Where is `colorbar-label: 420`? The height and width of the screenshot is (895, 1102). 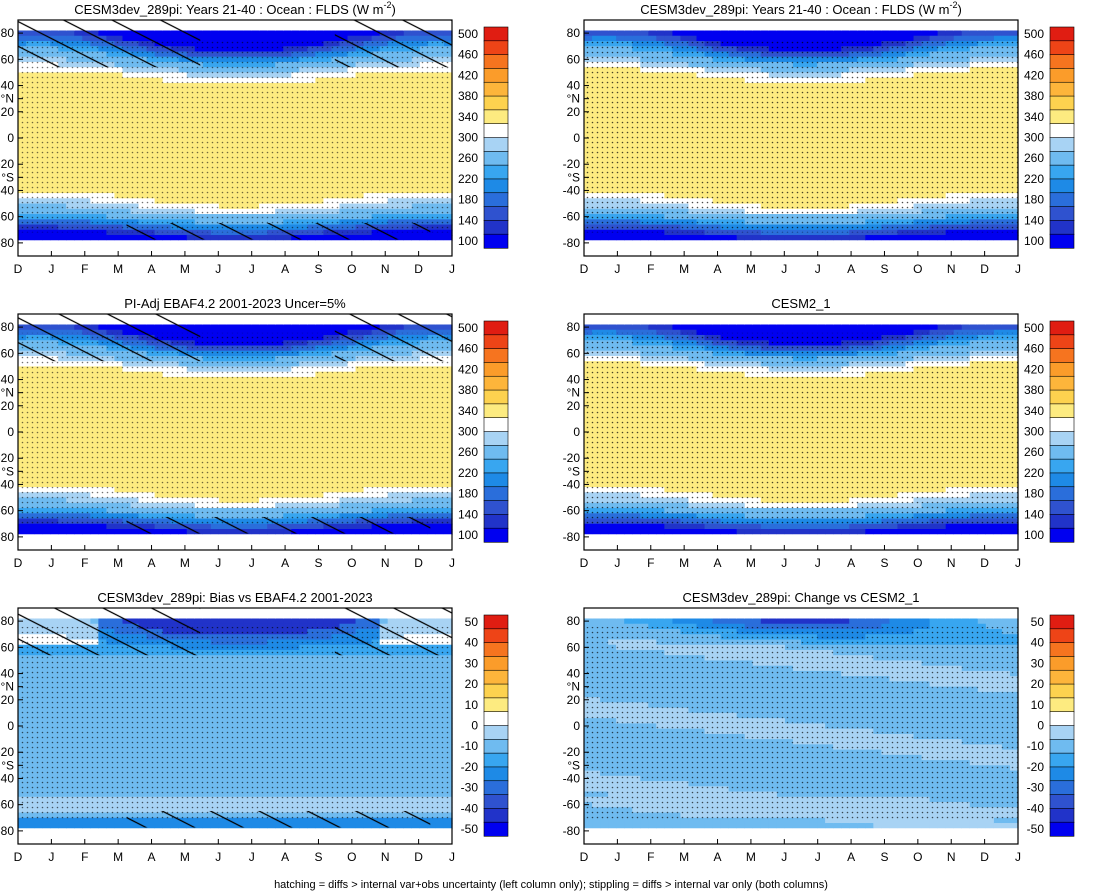
colorbar-label: 420 is located at coordinates (468, 75).